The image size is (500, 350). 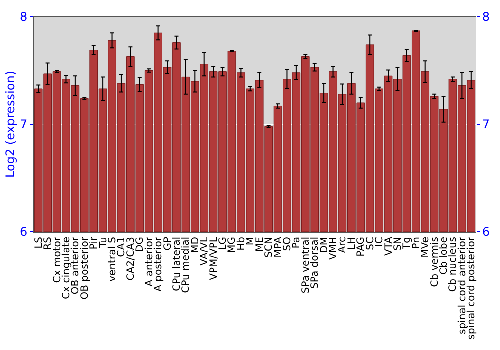 What do you see at coordinates (343, 245) in the screenshot?
I see `x-tick-label: Arc` at bounding box center [343, 245].